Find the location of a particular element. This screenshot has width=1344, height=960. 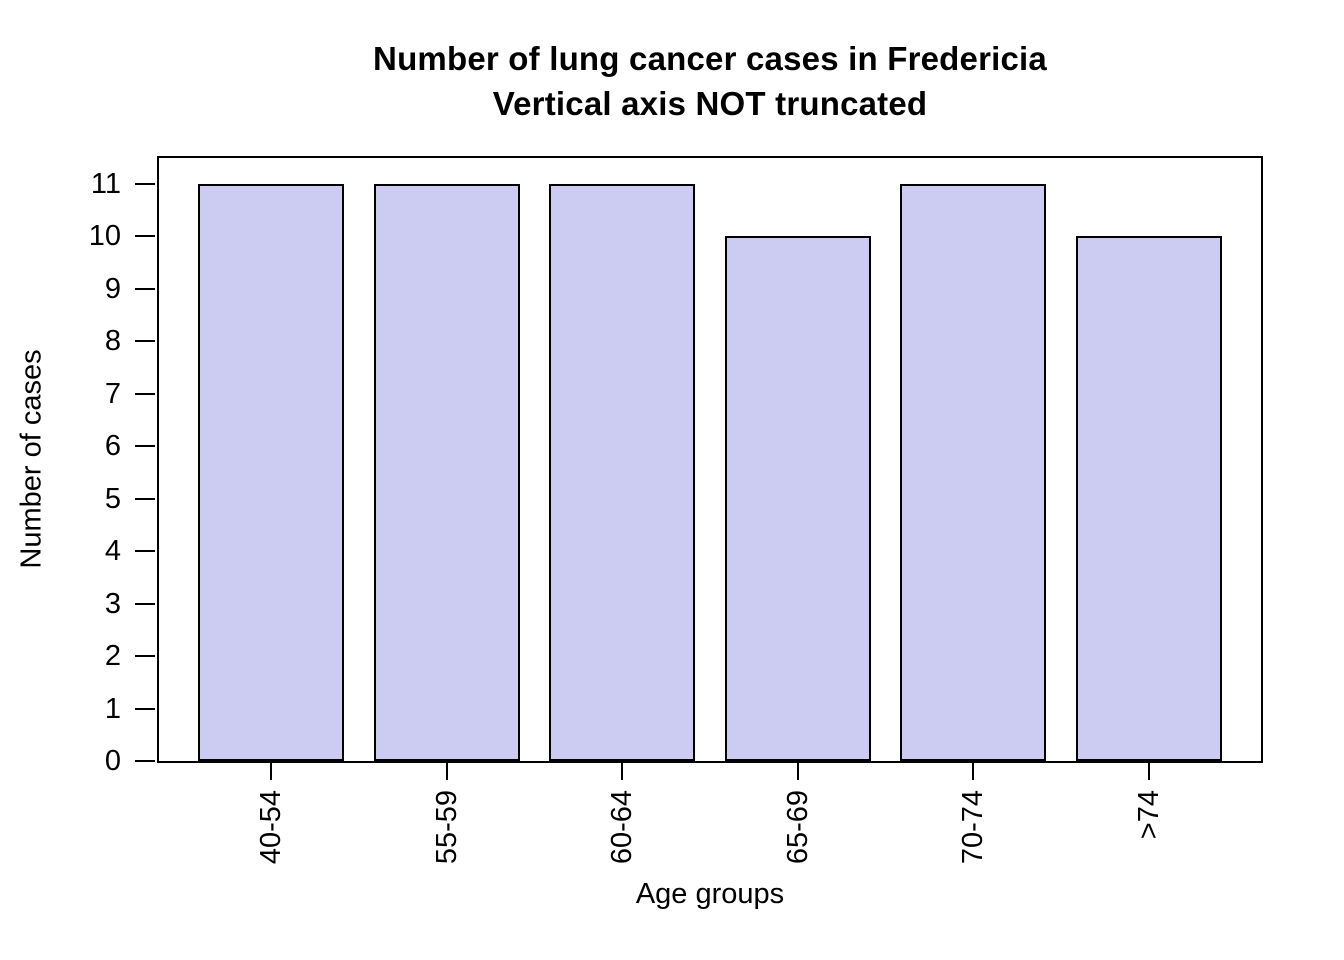

y-tick-label-2: 2 is located at coordinates (112, 656).